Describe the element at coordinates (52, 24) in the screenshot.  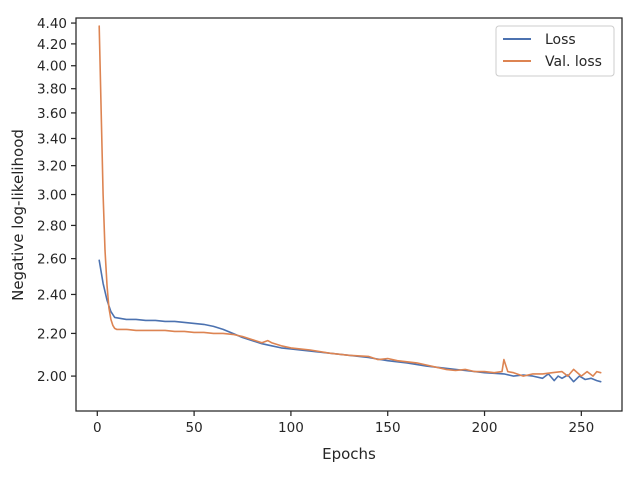
I see `y-tick-label: 4.40` at that location.